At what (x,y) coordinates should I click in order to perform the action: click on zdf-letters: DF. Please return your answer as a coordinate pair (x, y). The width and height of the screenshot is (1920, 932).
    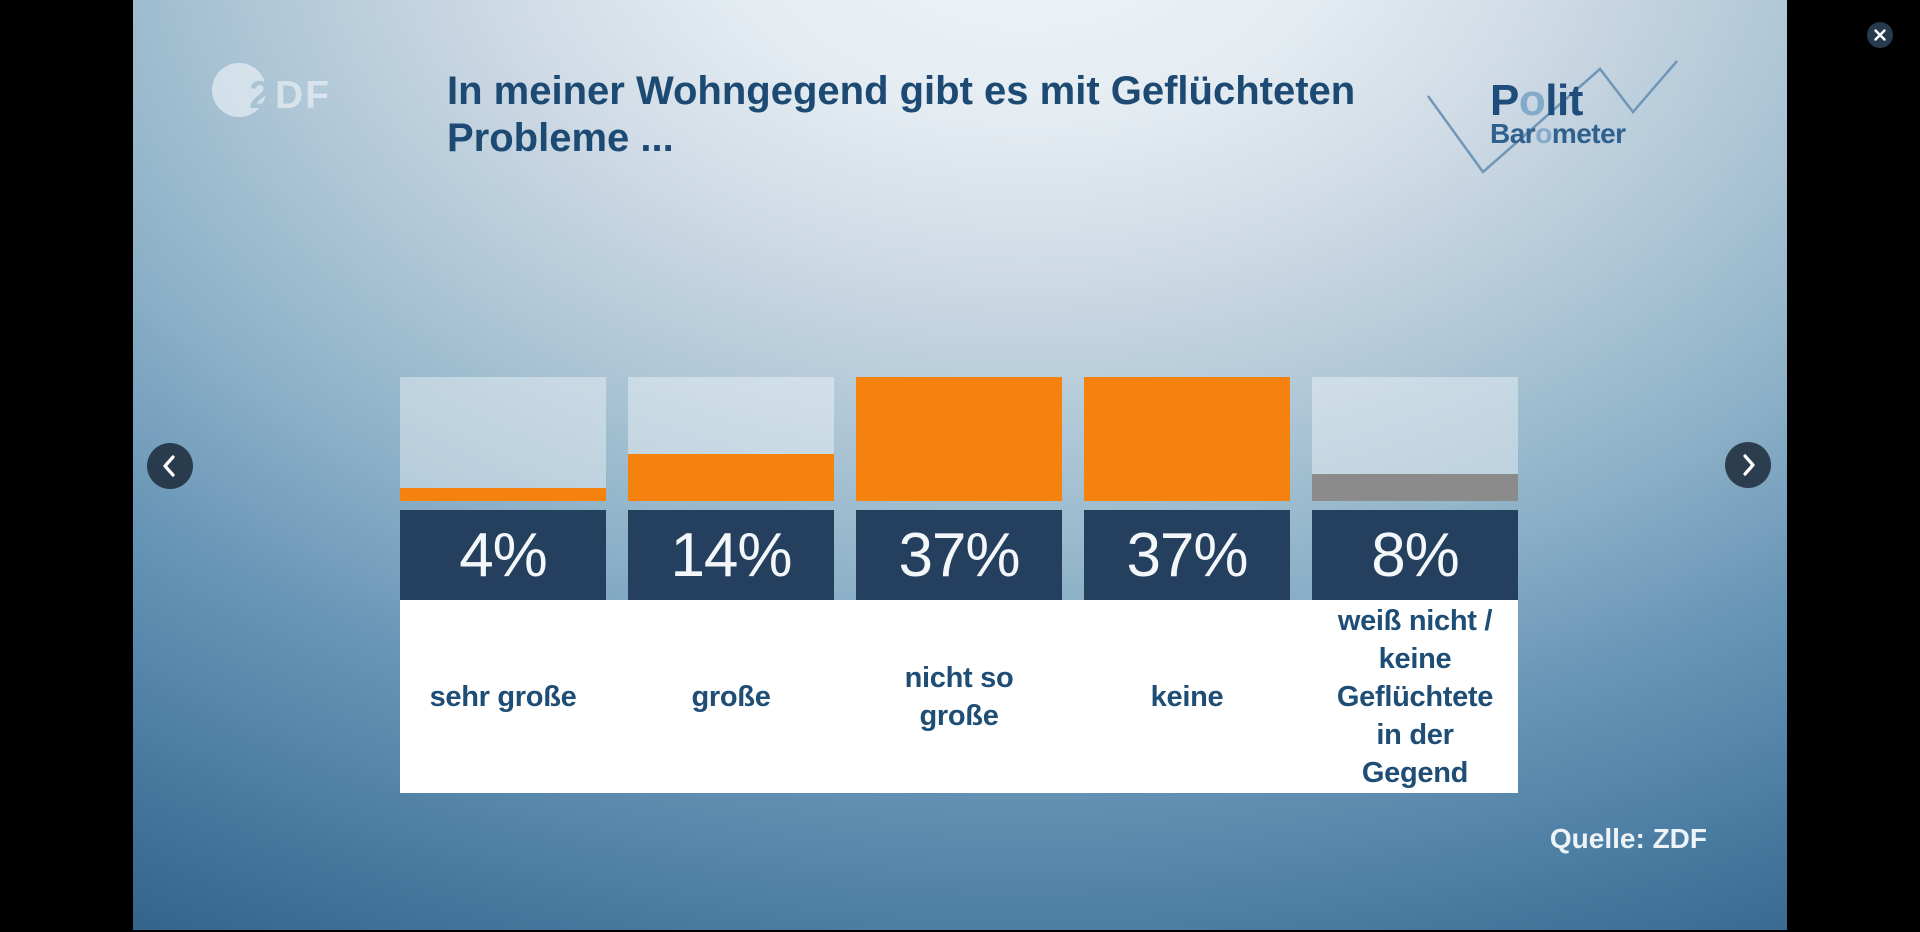
    Looking at the image, I should click on (303, 95).